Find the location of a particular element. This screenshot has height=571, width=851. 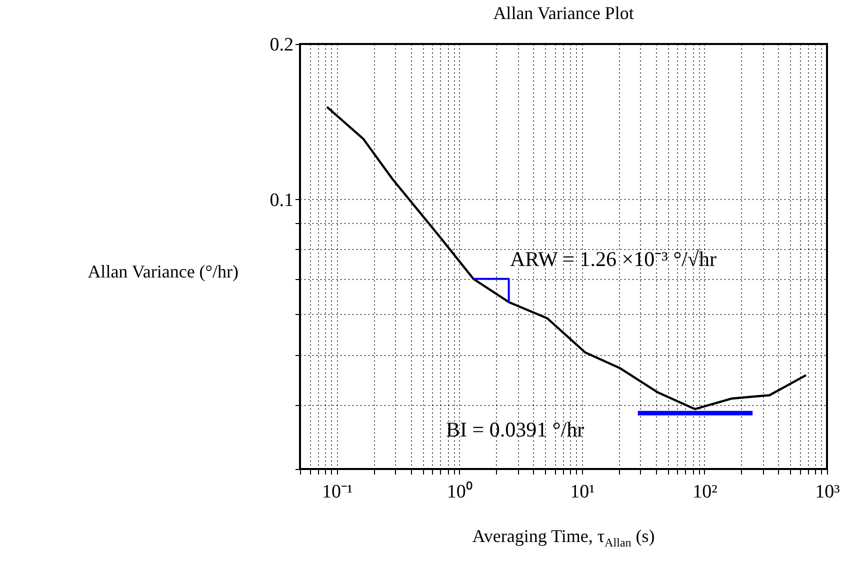

x-axis-title: Averaging Time, τ$_{Allan}$ (s) is located at coordinates (563, 538).